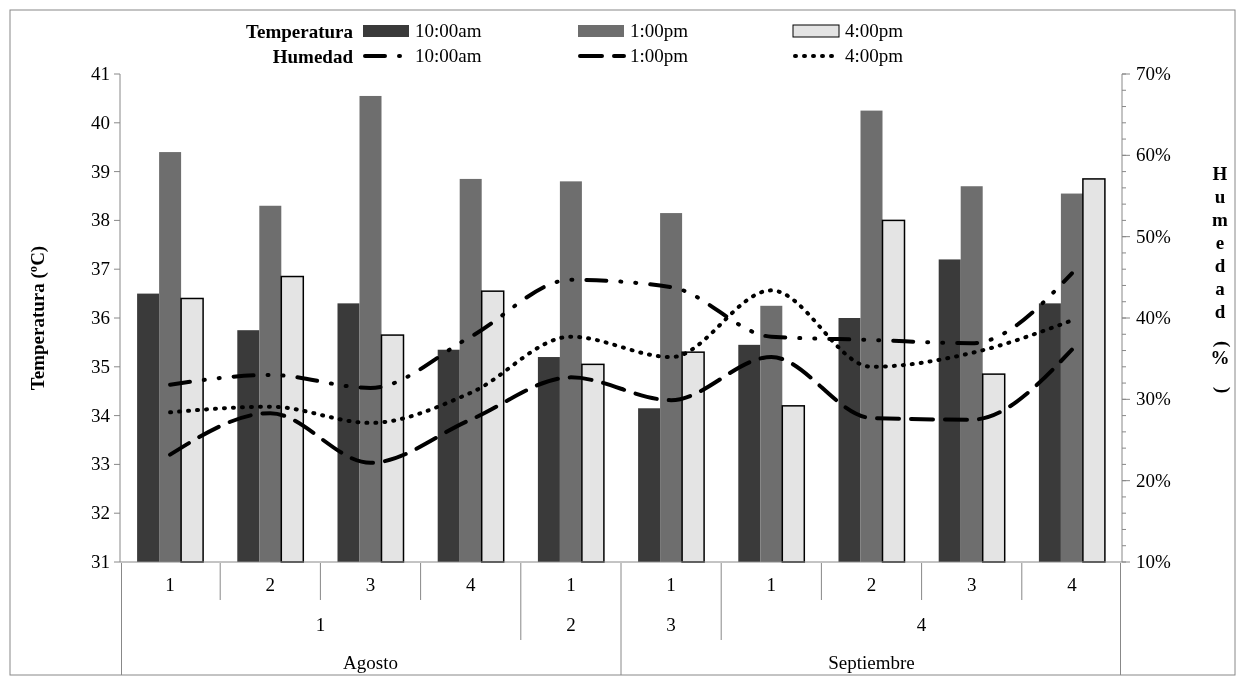 Image resolution: width=1245 pixels, height=685 pixels. I want to click on y2-tick-label: 10%, so click(1153, 561).